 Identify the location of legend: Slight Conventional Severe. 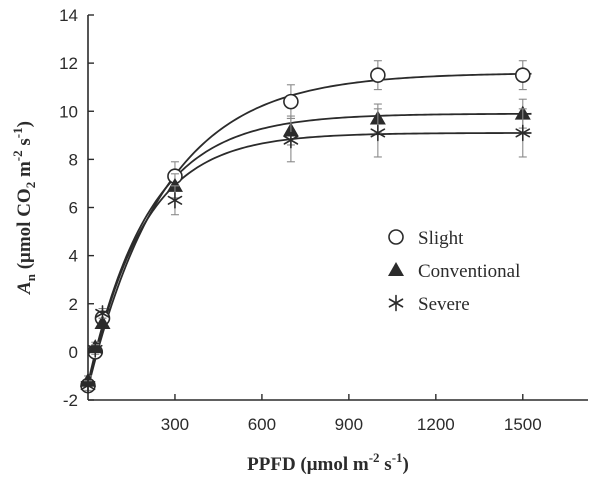
(454, 271).